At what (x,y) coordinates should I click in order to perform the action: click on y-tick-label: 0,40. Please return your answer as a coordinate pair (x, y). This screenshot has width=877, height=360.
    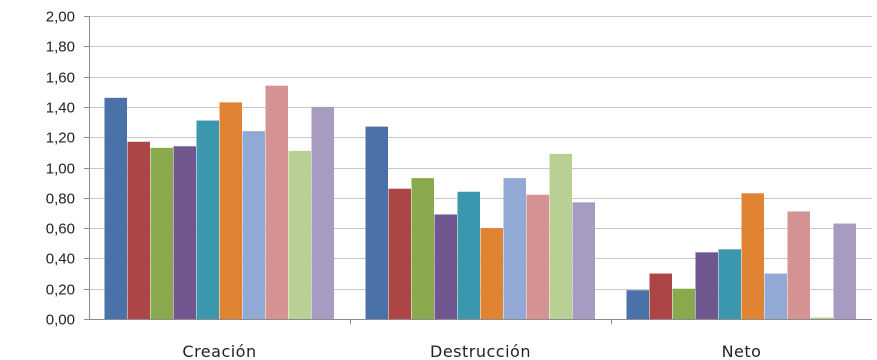
    Looking at the image, I should click on (60, 259).